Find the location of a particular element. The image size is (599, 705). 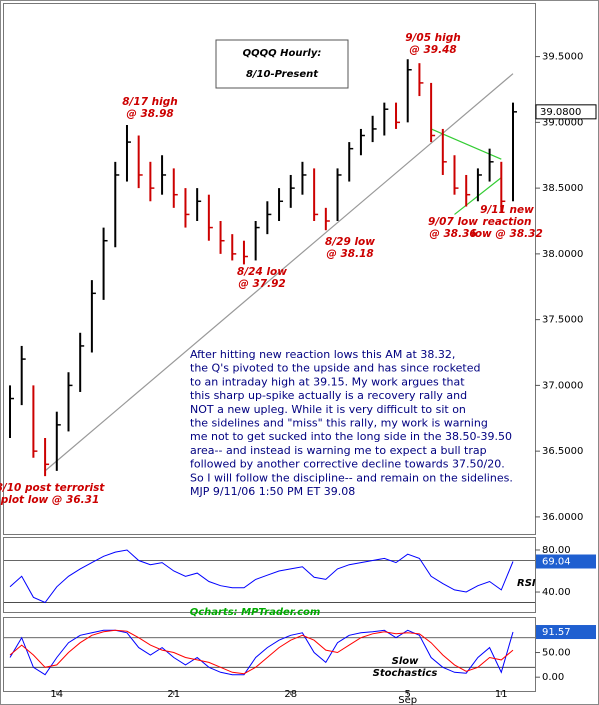

title-box is located at coordinates (282, 64).